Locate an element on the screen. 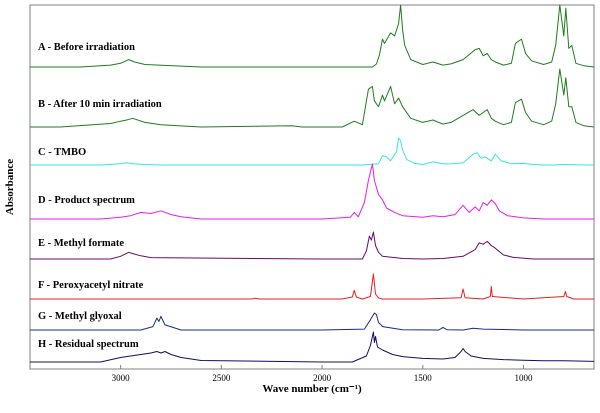  spectrum-line-a is located at coordinates (312, 36).